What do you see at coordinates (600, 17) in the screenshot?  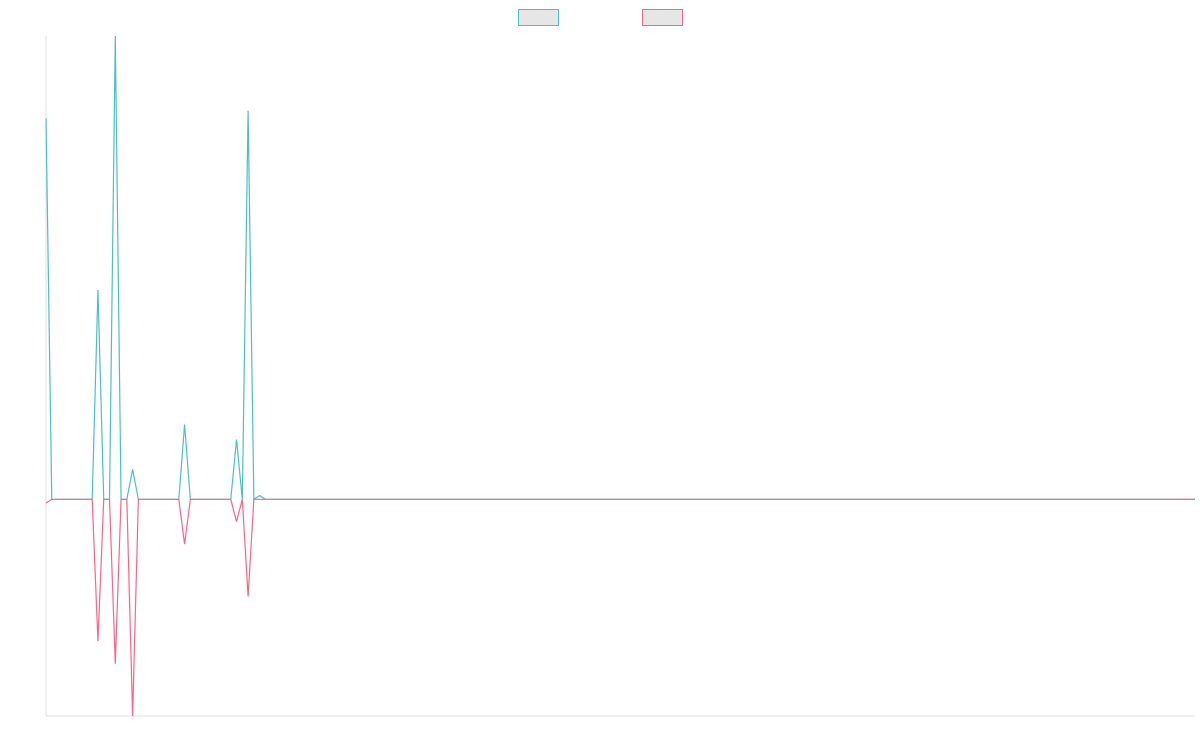 I see `legend` at bounding box center [600, 17].